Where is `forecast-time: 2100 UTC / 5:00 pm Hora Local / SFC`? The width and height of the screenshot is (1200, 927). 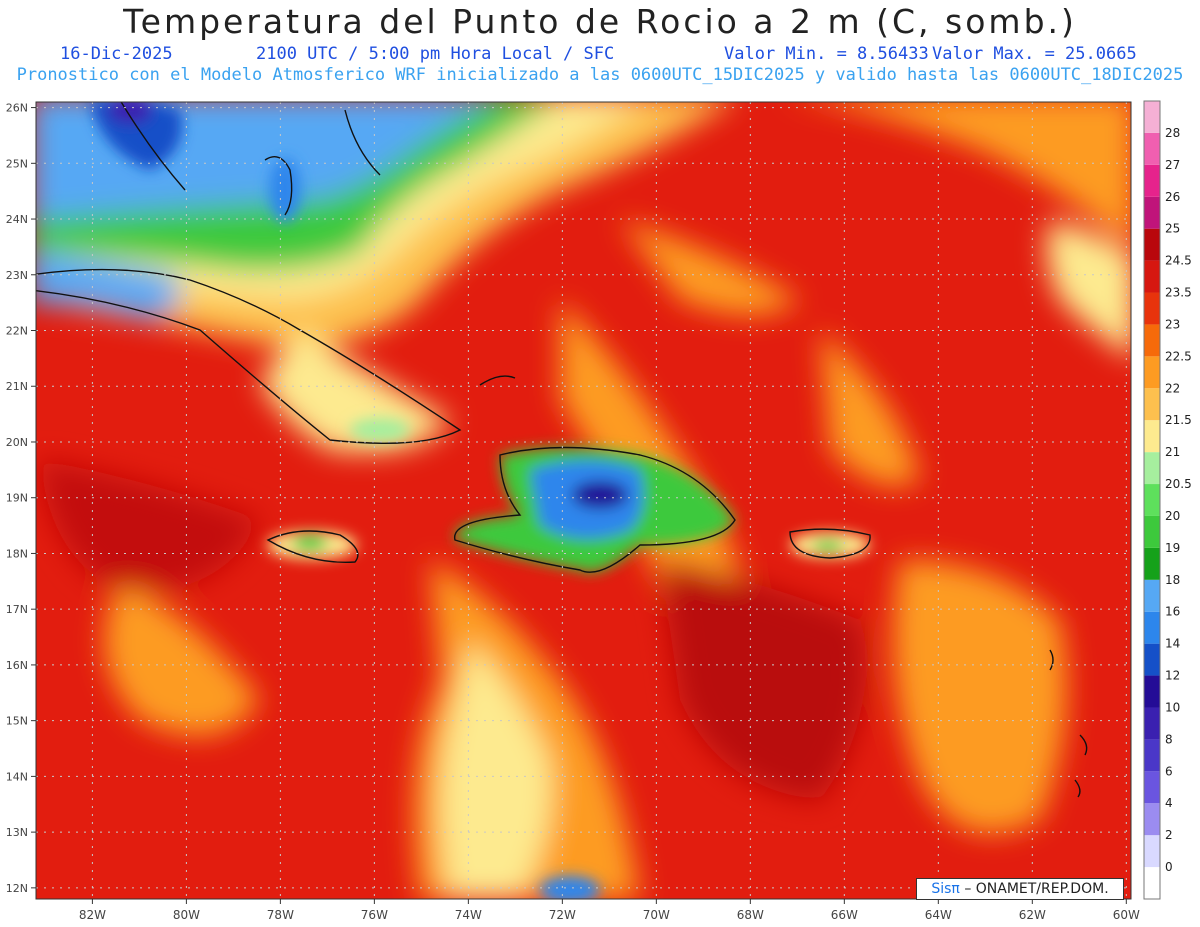
forecast-time: 2100 UTC / 5:00 pm Hora Local / SFC is located at coordinates (435, 54).